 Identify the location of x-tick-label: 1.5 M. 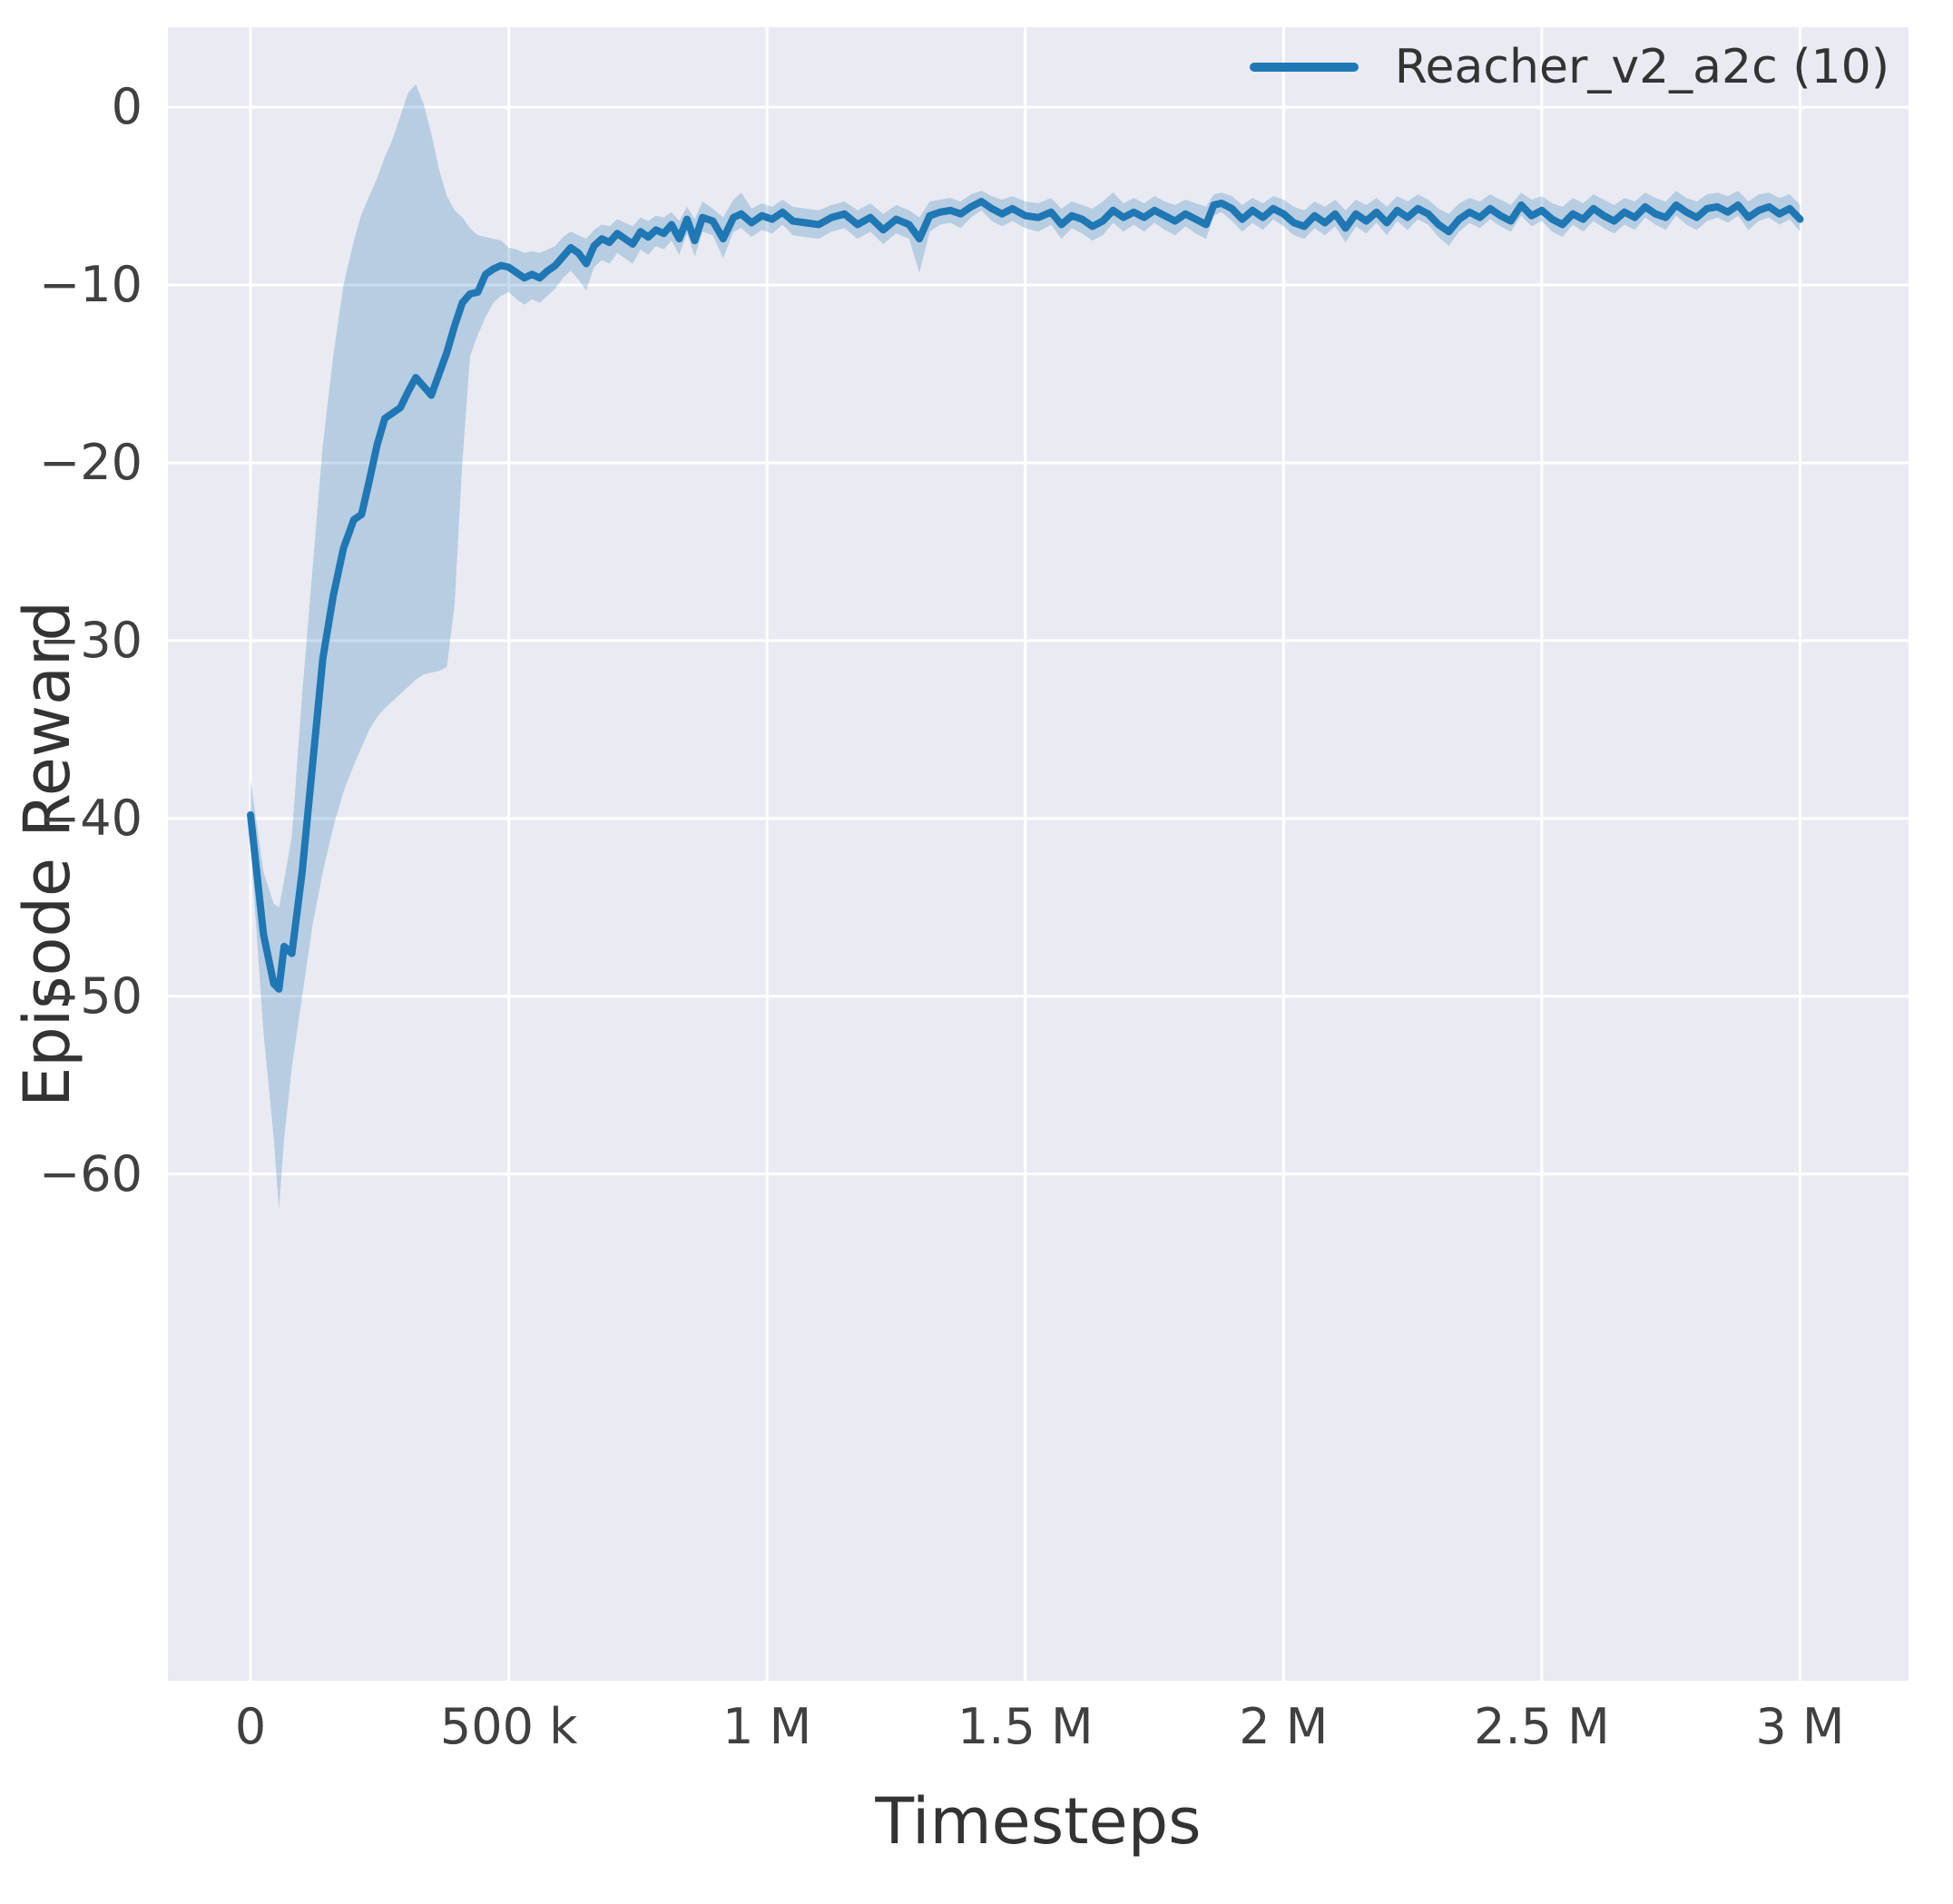
(1025, 1727).